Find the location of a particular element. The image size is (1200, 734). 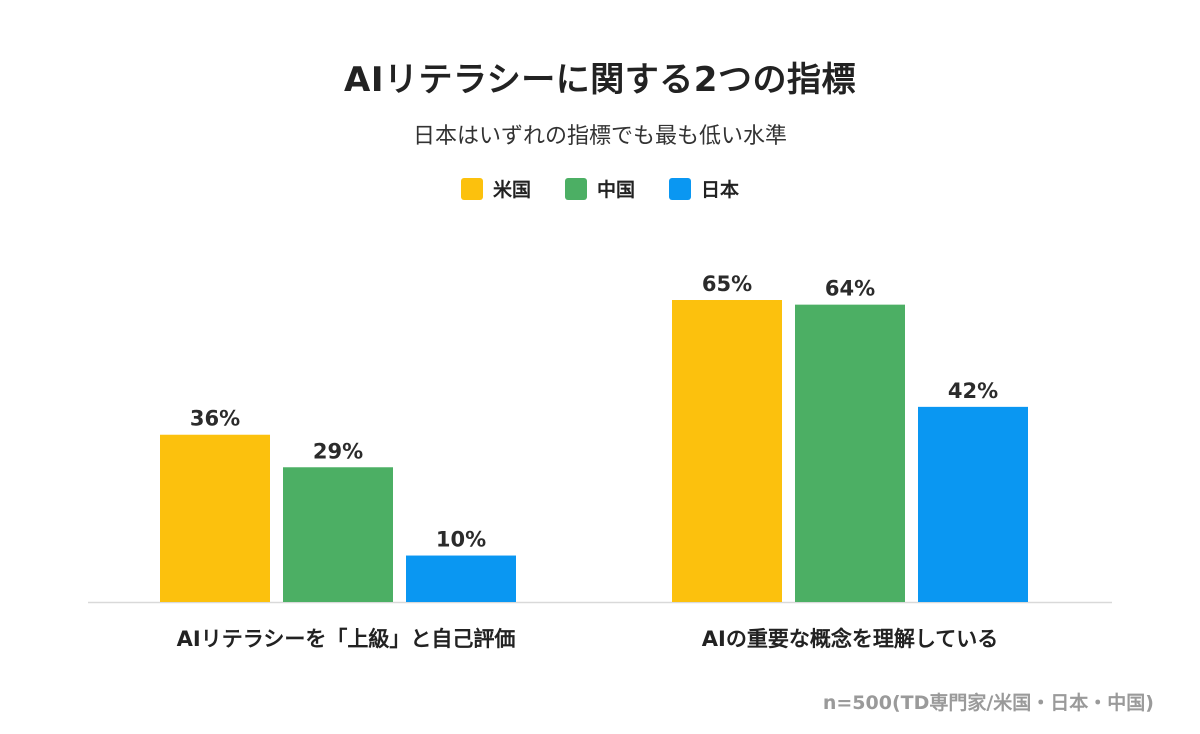

legend-swatch-china is located at coordinates (575, 188).